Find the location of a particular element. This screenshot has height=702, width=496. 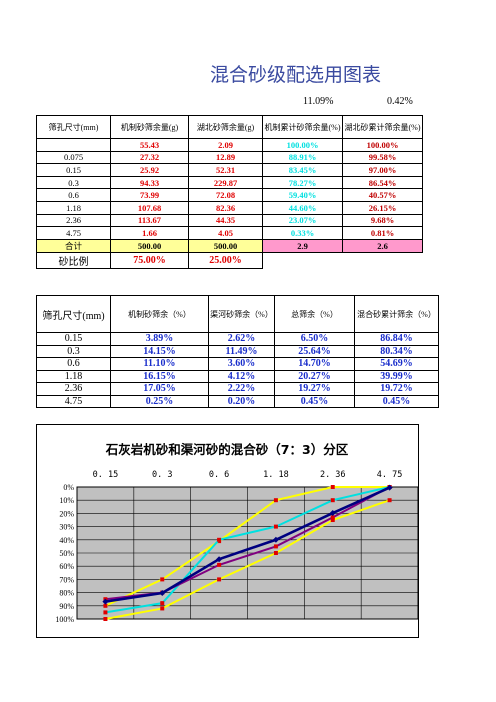

table2-cell: 4.75 is located at coordinates (73, 401).